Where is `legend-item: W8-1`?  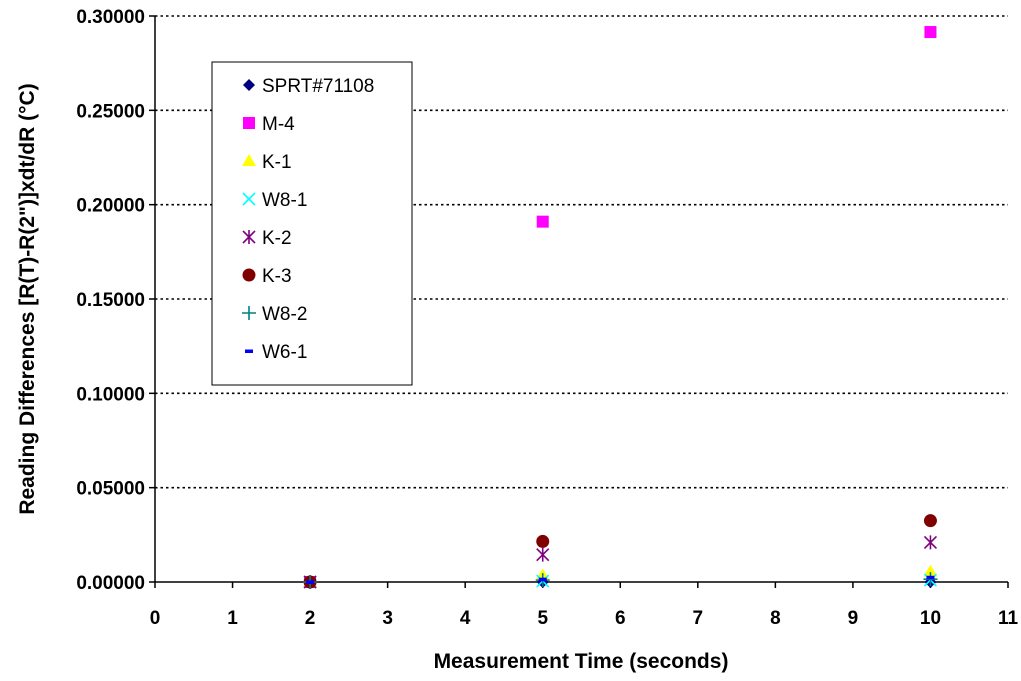
legend-item: W8-1 is located at coordinates (274, 200).